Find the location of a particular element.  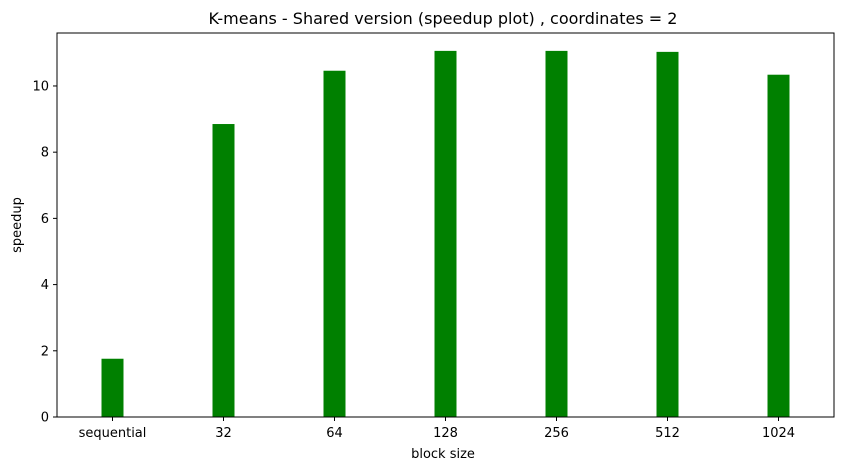

x-tick-label-32: 32 is located at coordinates (223, 433).